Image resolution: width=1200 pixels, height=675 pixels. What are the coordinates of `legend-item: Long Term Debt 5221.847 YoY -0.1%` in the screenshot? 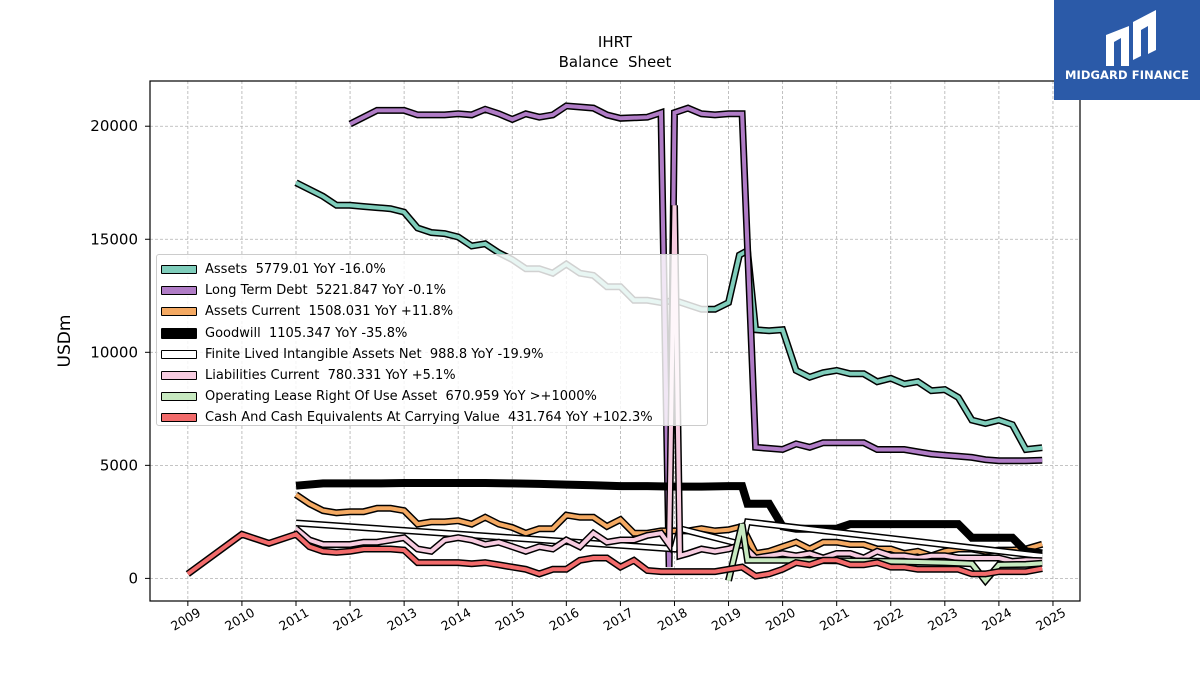 It's located at (434, 290).